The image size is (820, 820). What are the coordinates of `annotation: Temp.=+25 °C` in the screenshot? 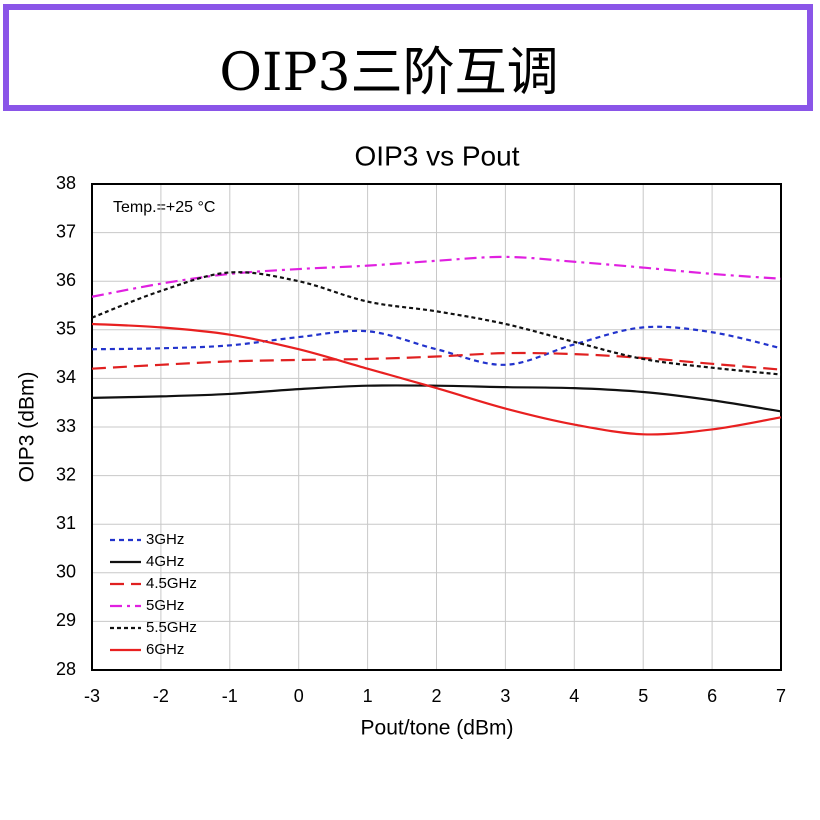 It's located at (164, 207).